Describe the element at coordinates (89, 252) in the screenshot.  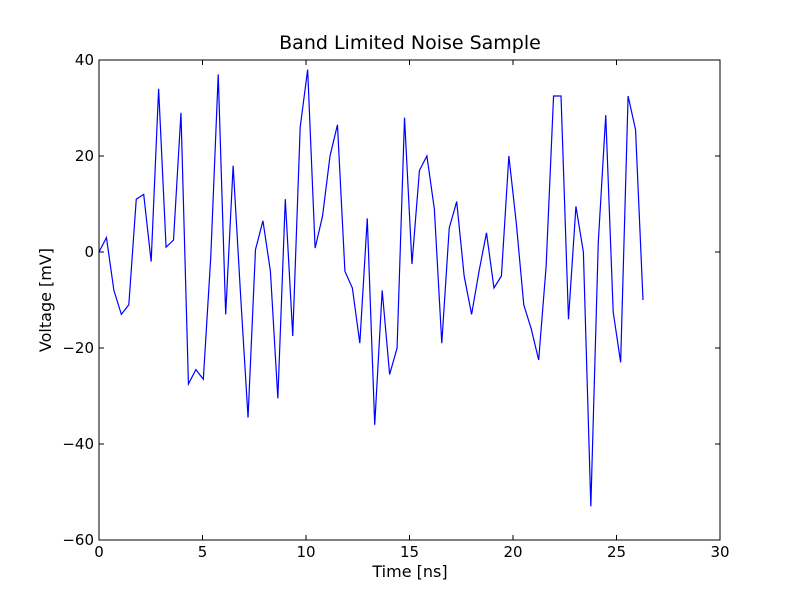
I see `y-tick-label: 0` at that location.